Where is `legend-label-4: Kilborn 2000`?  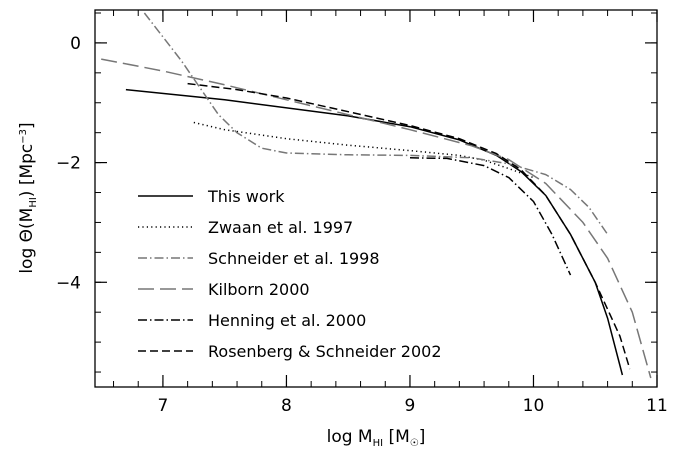 legend-label-4: Kilborn 2000 is located at coordinates (259, 289).